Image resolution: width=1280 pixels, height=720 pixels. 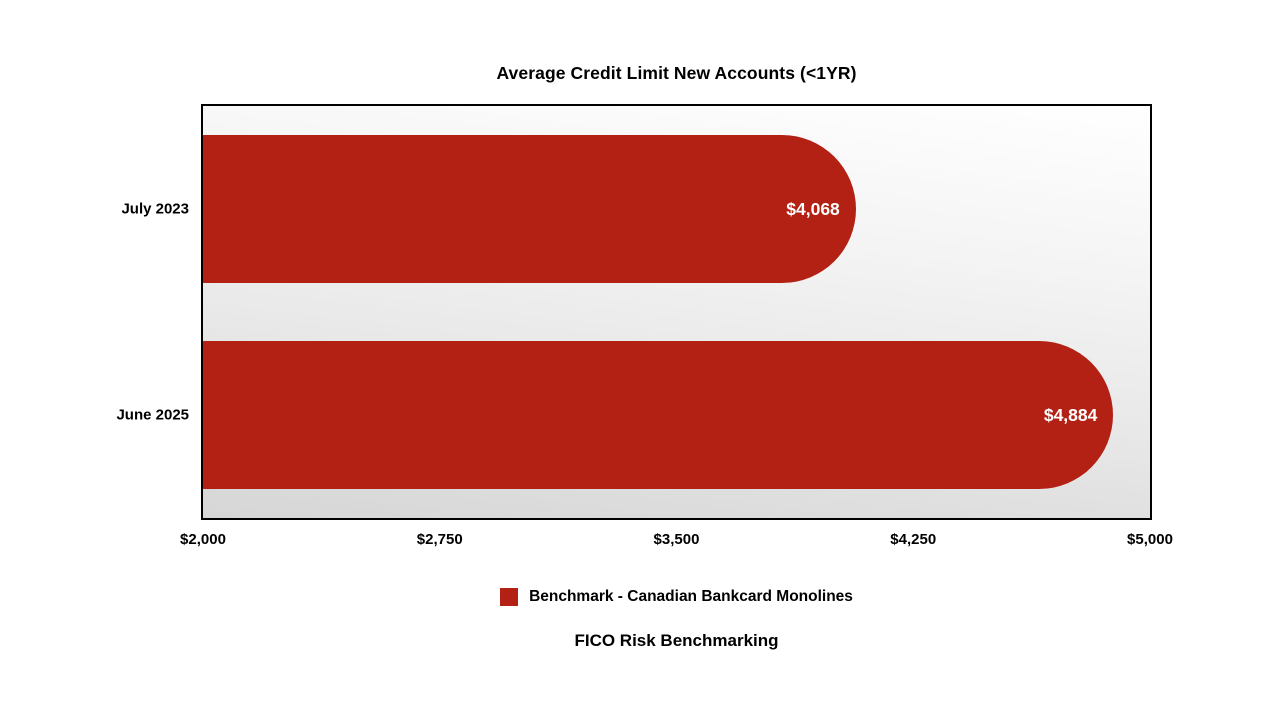 What do you see at coordinates (155, 209) in the screenshot?
I see `y-axis-label-july-2023: July 2023` at bounding box center [155, 209].